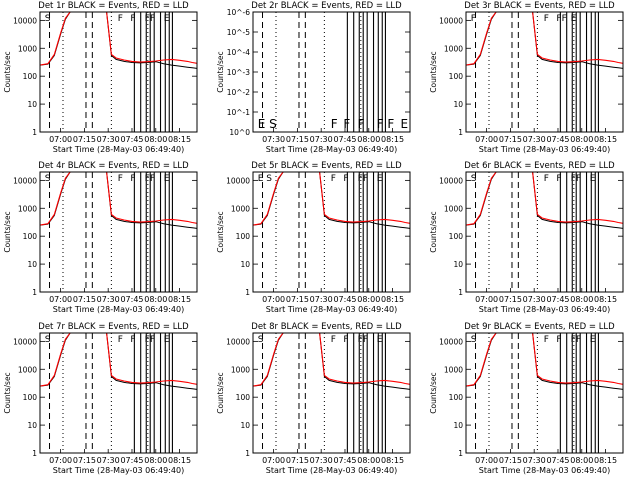  Describe the element at coordinates (386, 124) in the screenshot. I see `annotation-label: F F` at that location.